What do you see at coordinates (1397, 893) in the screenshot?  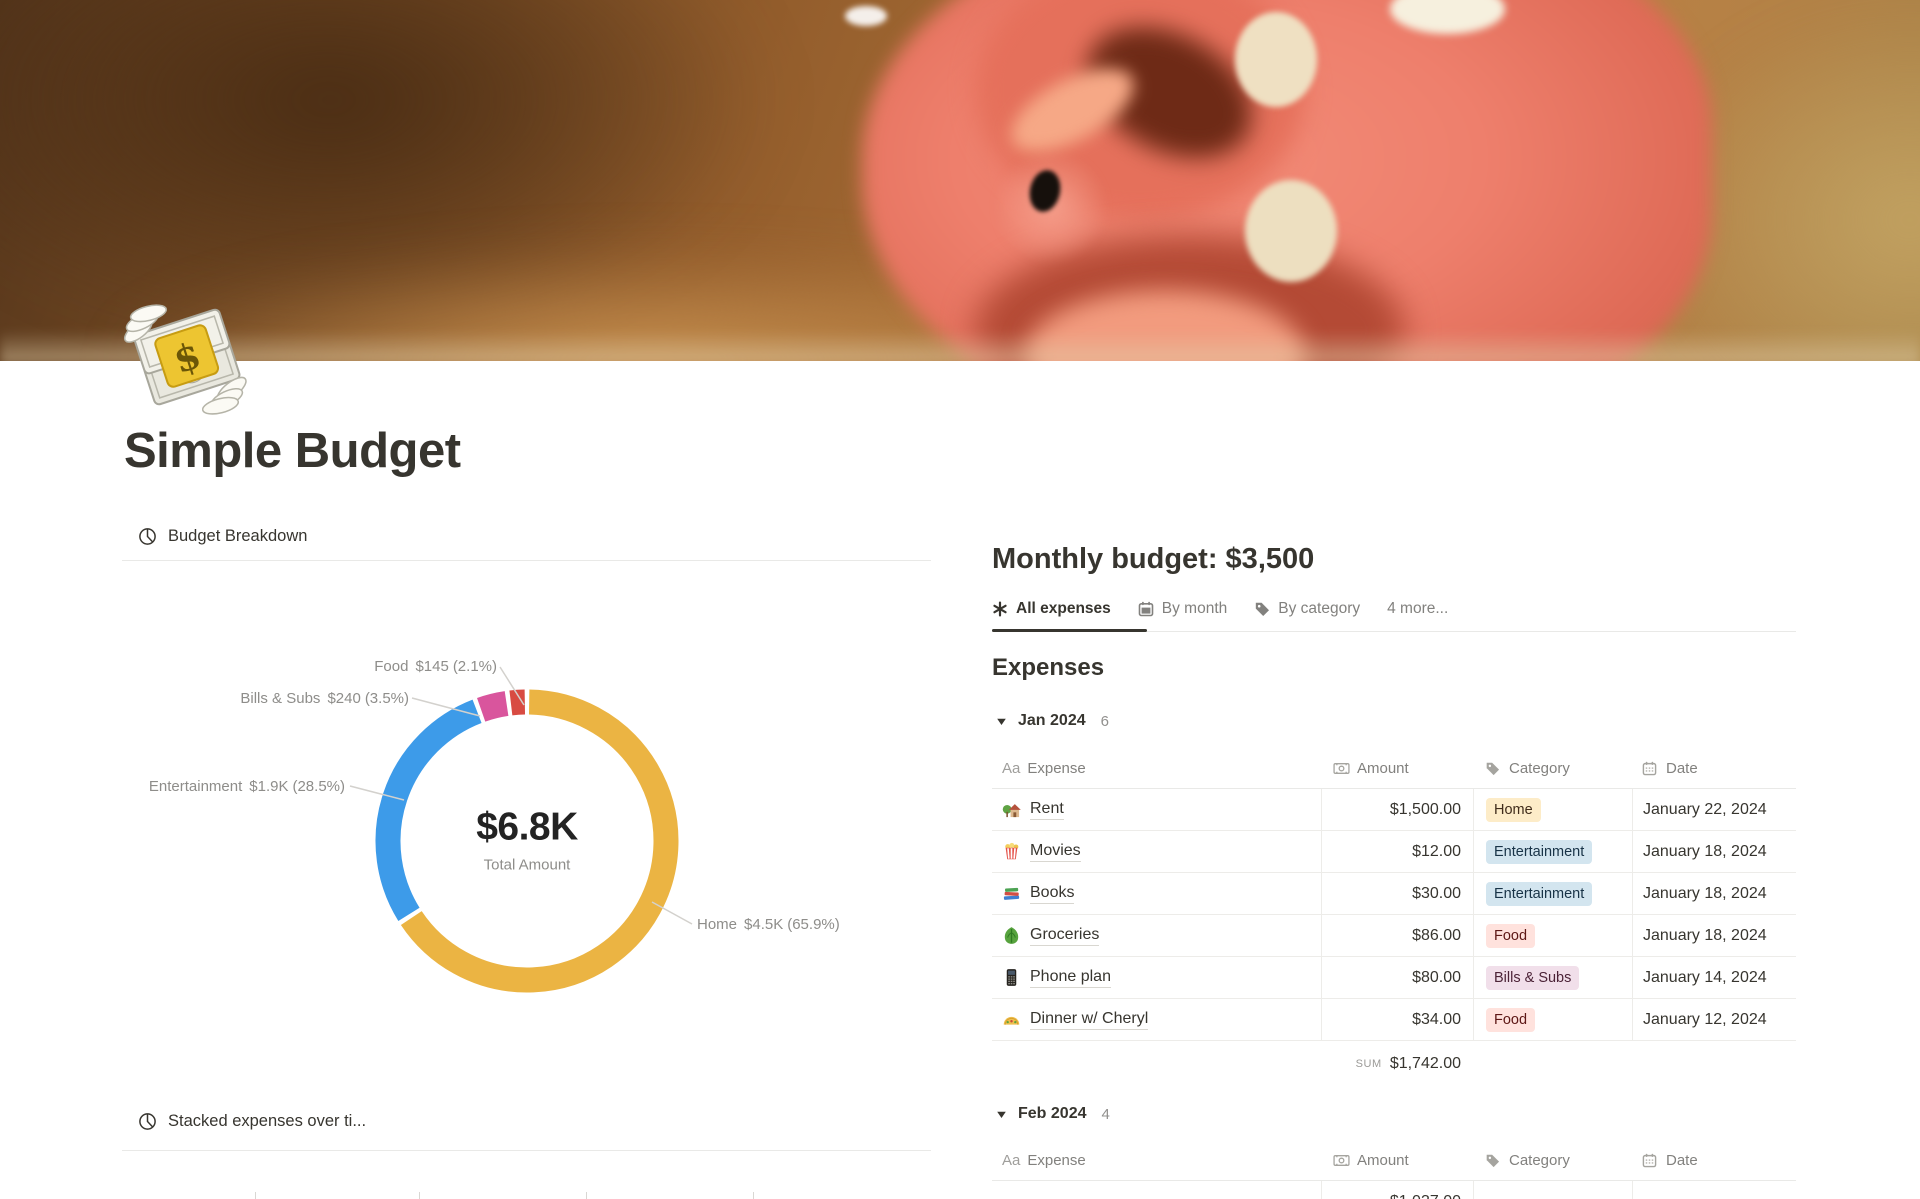 I see `amount-cell: $30.00` at bounding box center [1397, 893].